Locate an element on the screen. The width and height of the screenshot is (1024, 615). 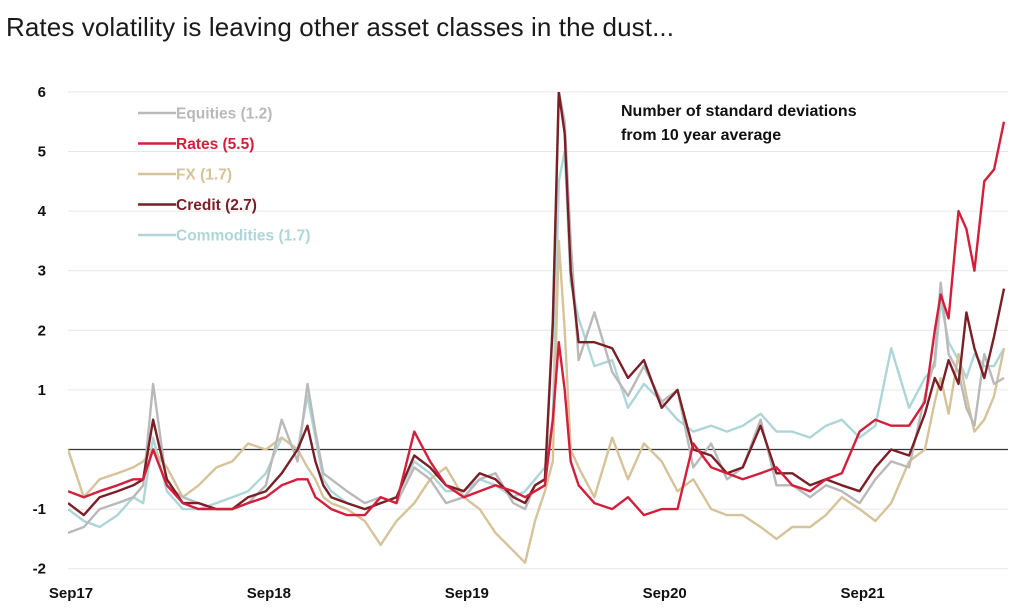
x-tick-label: Sep18 is located at coordinates (269, 593).